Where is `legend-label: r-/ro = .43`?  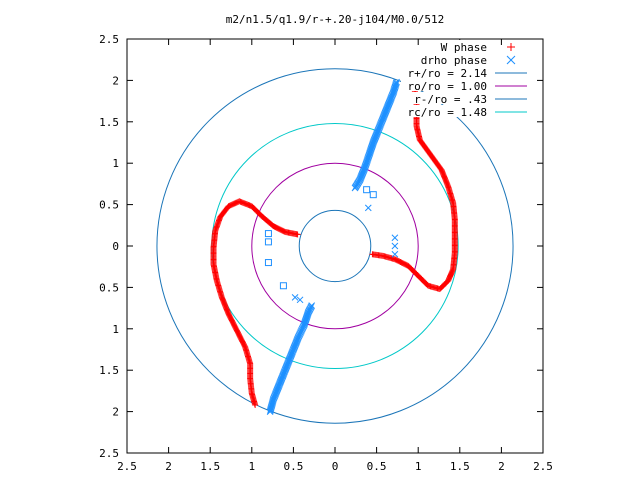 legend-label: r-/ro = .43 is located at coordinates (450, 99).